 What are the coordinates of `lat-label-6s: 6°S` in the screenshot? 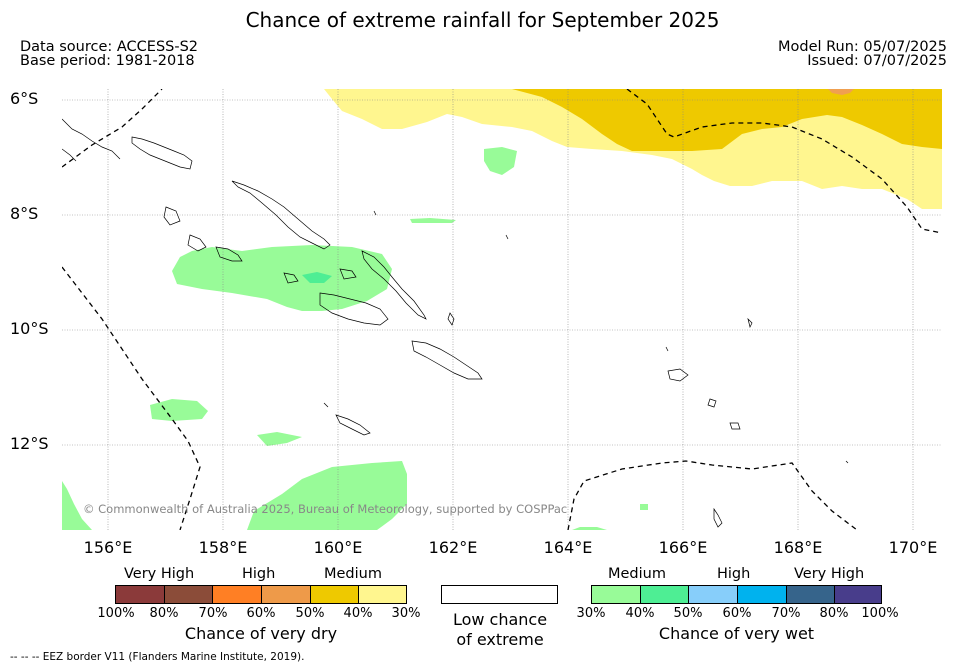 It's located at (24, 98).